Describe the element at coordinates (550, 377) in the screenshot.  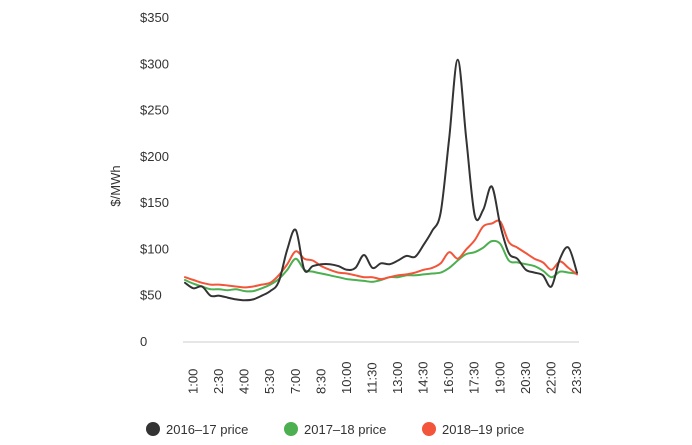
I see `x-tick-label: 22:00` at that location.